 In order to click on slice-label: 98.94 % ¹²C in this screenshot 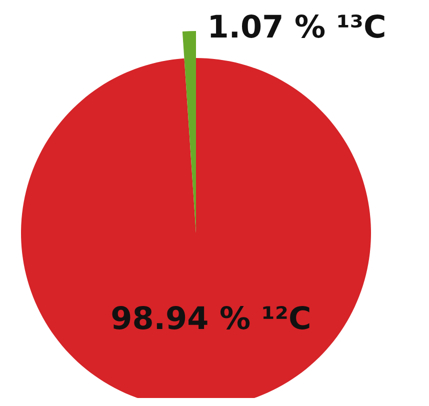, I will do `click(211, 318)`.